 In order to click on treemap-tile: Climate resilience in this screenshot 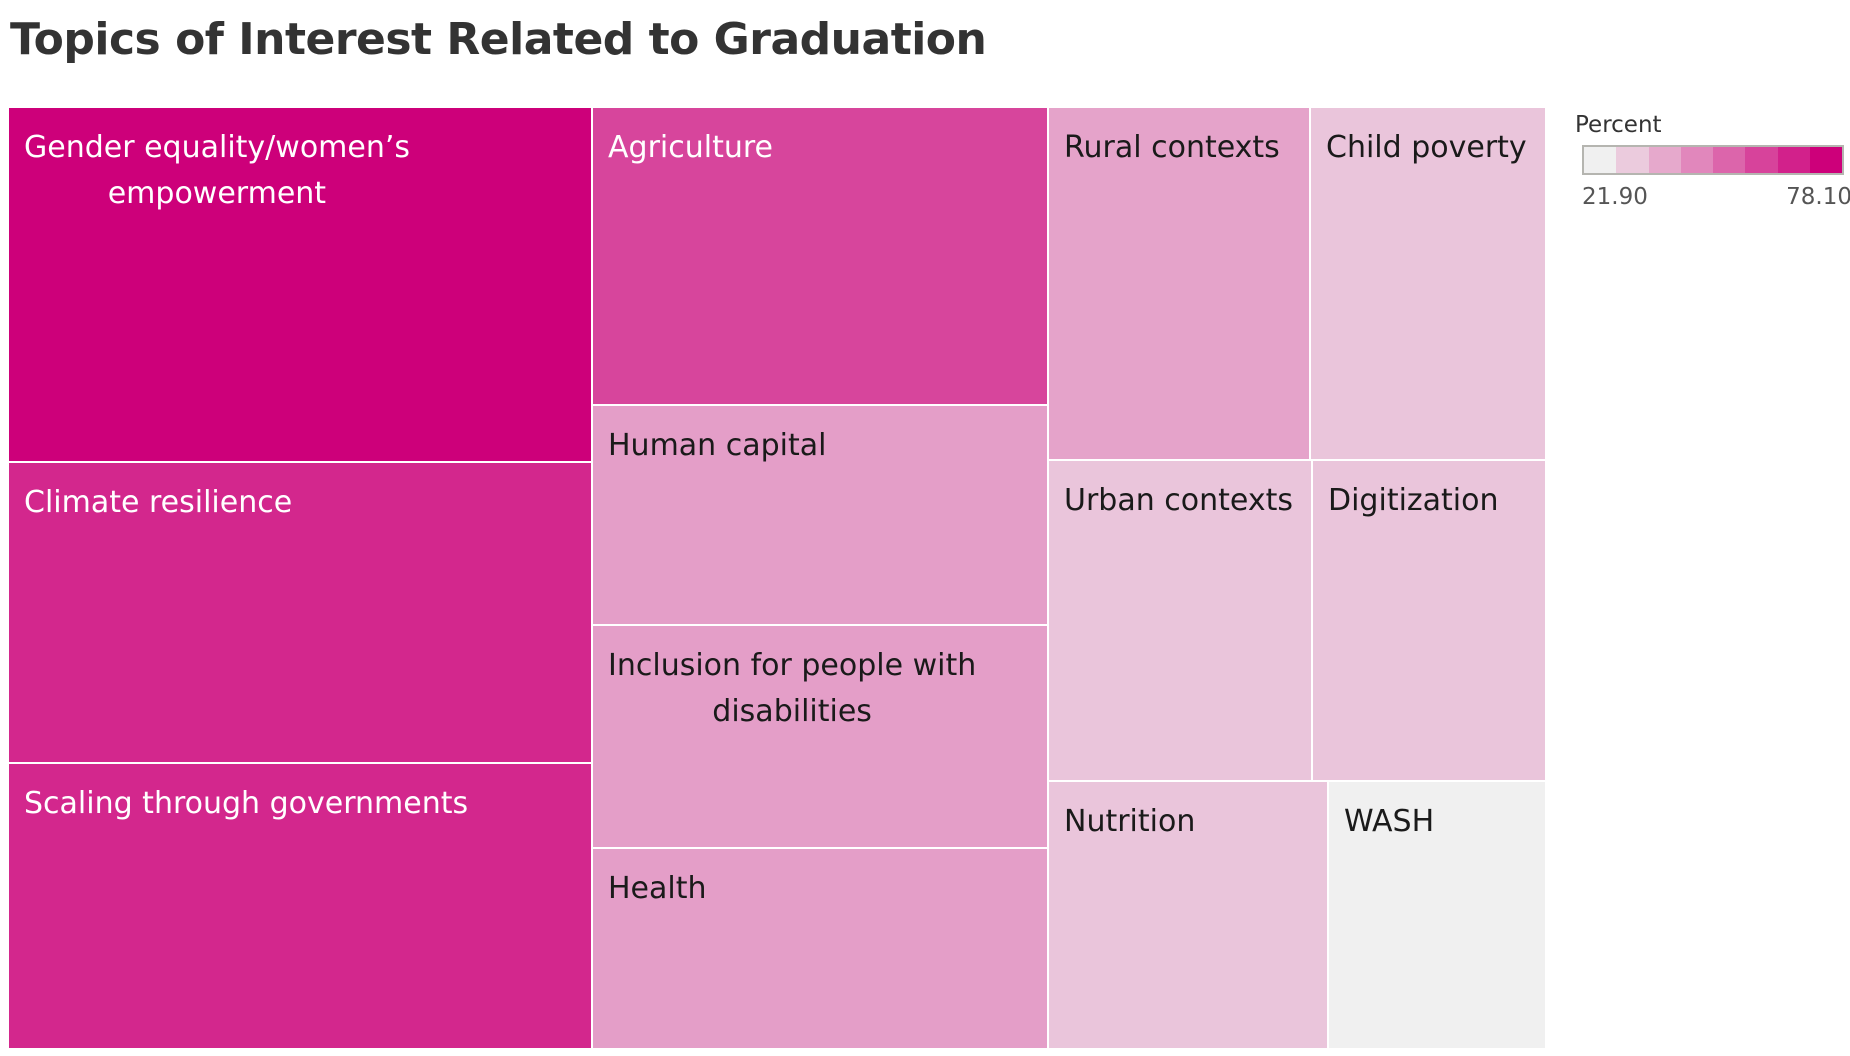, I will do `click(300, 612)`.